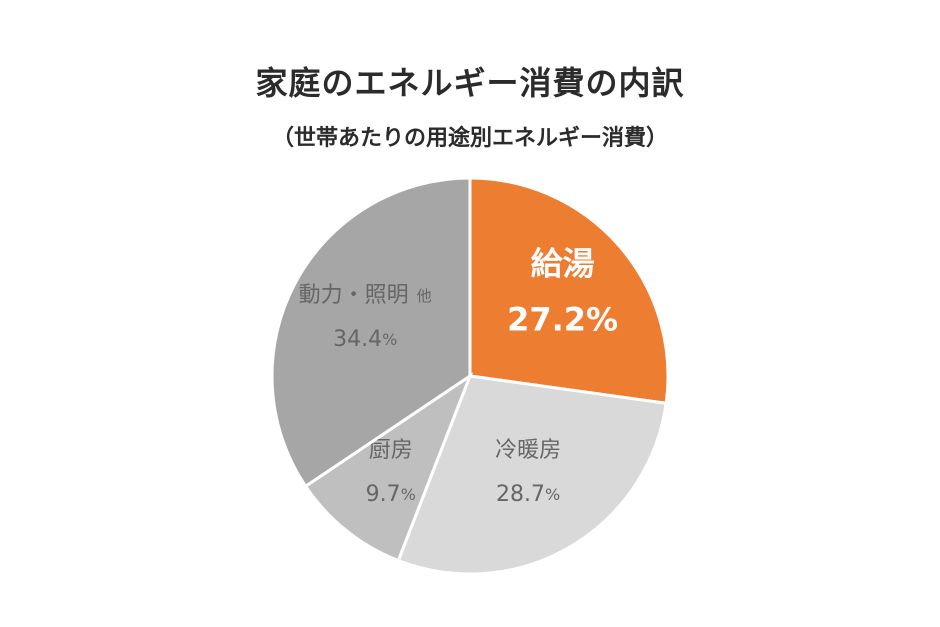 This screenshot has width=940, height=627. Describe the element at coordinates (470, 83) in the screenshot. I see `chart-title: 家庭のエネルギー消費の内訳` at that location.